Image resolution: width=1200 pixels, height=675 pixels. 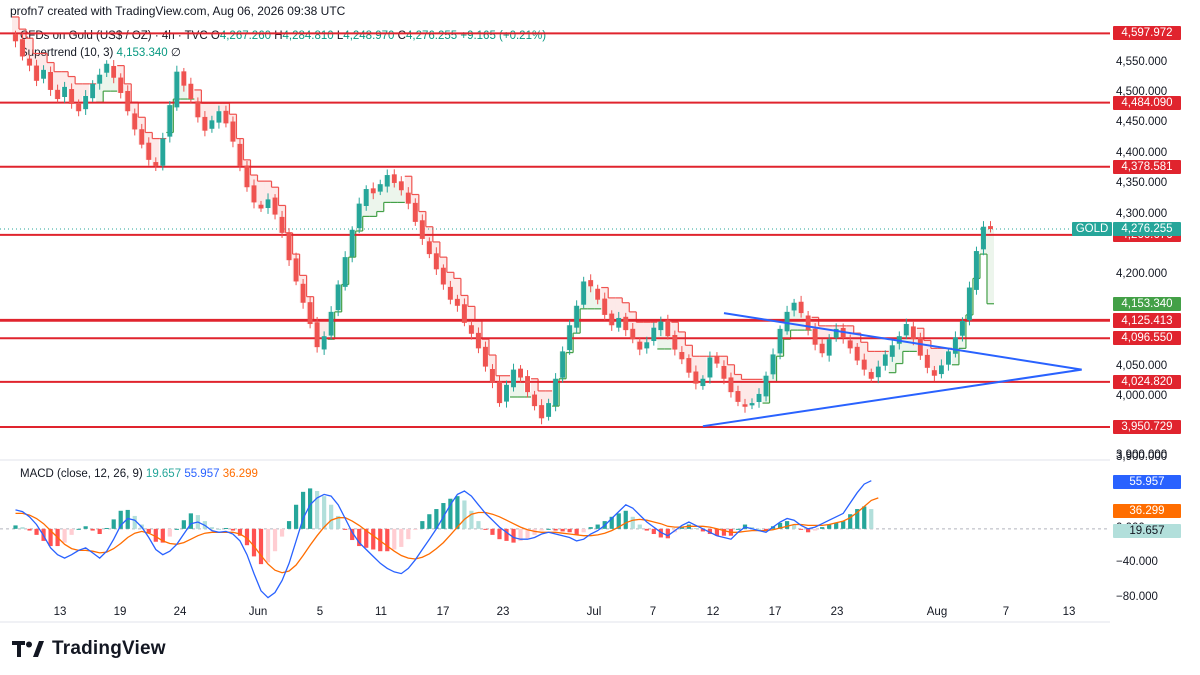 What do you see at coordinates (1147, 481) in the screenshot?
I see `macd-value-tag: 55.957` at bounding box center [1147, 481].